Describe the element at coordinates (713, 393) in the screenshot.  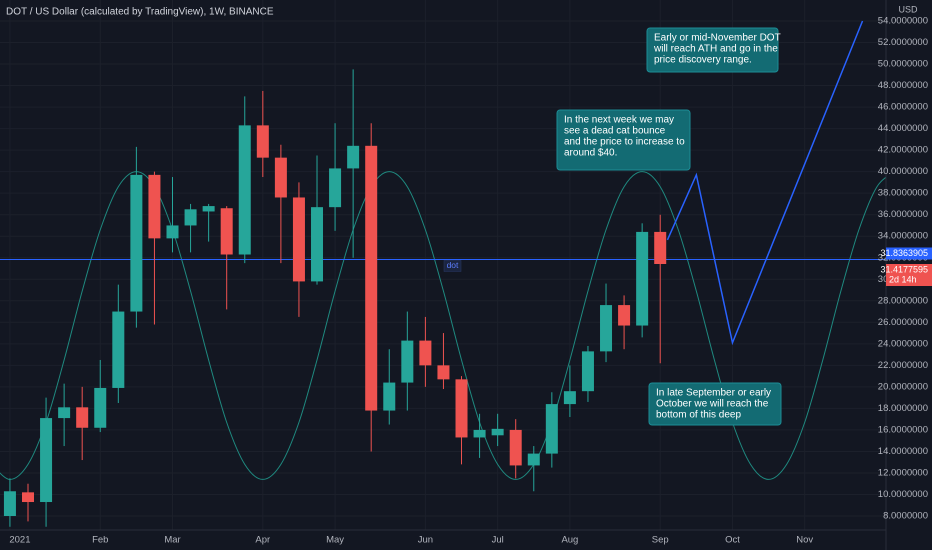
I see `annotation-text: In late September or early` at that location.